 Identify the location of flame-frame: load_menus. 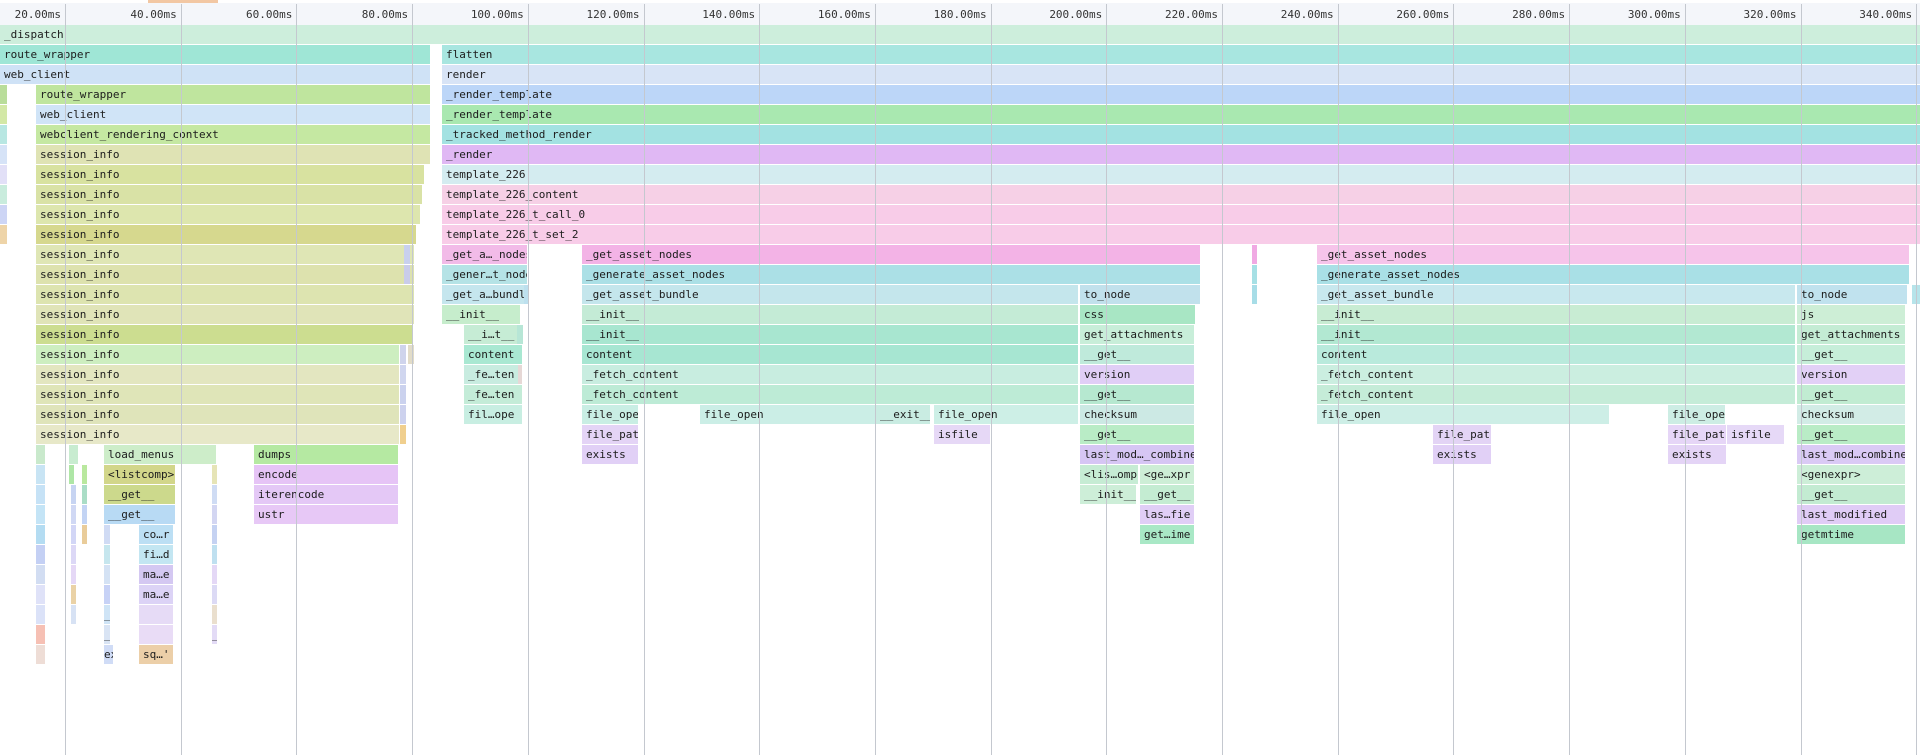
(160, 454).